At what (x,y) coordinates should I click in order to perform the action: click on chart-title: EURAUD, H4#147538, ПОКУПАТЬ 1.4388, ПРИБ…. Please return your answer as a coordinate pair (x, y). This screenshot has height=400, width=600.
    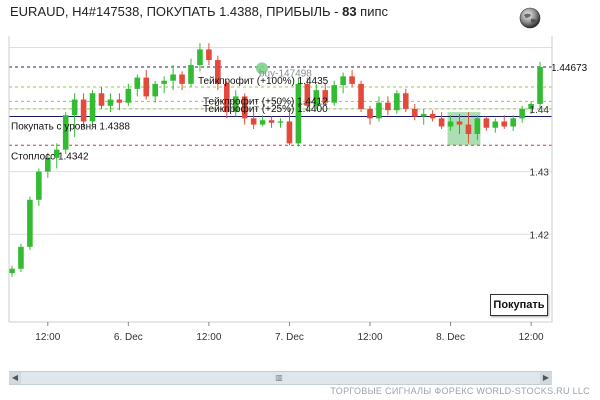
    Looking at the image, I should click on (199, 11).